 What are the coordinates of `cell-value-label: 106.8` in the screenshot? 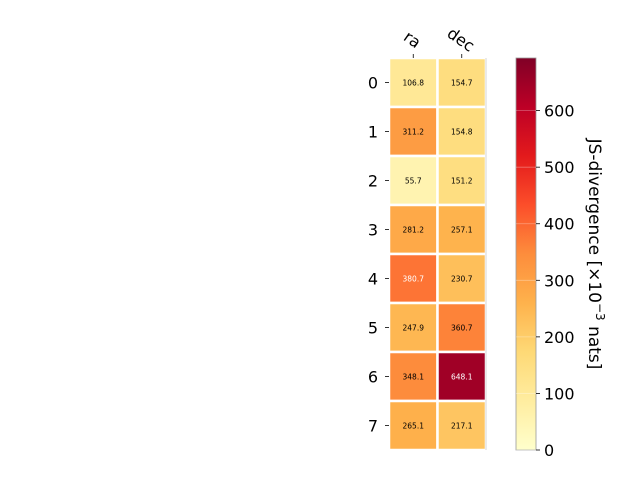 It's located at (414, 83).